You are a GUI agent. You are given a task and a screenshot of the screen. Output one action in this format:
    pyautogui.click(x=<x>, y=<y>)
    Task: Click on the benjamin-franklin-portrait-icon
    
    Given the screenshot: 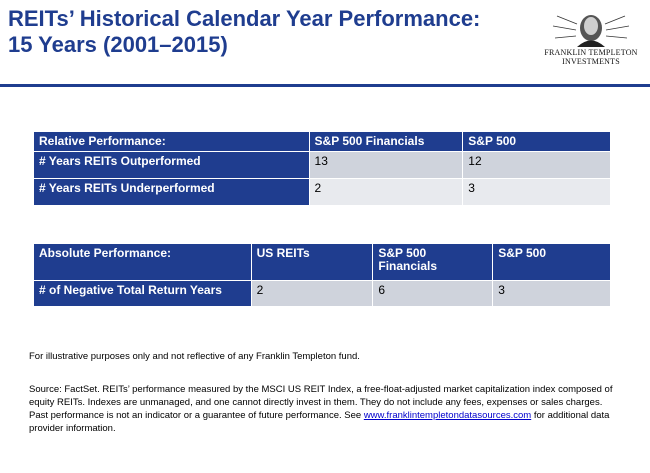 What is the action you would take?
    pyautogui.click(x=591, y=31)
    